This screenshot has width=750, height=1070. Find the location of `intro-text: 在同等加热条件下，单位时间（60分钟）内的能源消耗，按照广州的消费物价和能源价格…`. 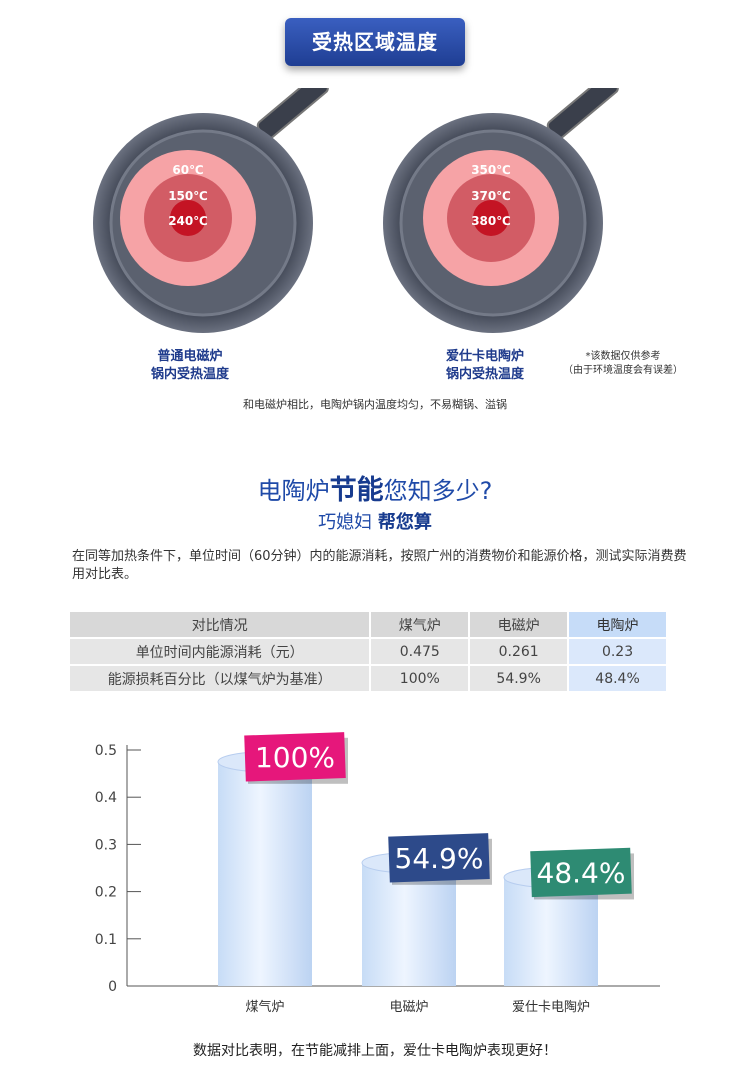

intro-text: 在同等加热条件下，单位时间（60分钟）内的能源消耗，按照广州的消费物价和能源价格… is located at coordinates (379, 565).